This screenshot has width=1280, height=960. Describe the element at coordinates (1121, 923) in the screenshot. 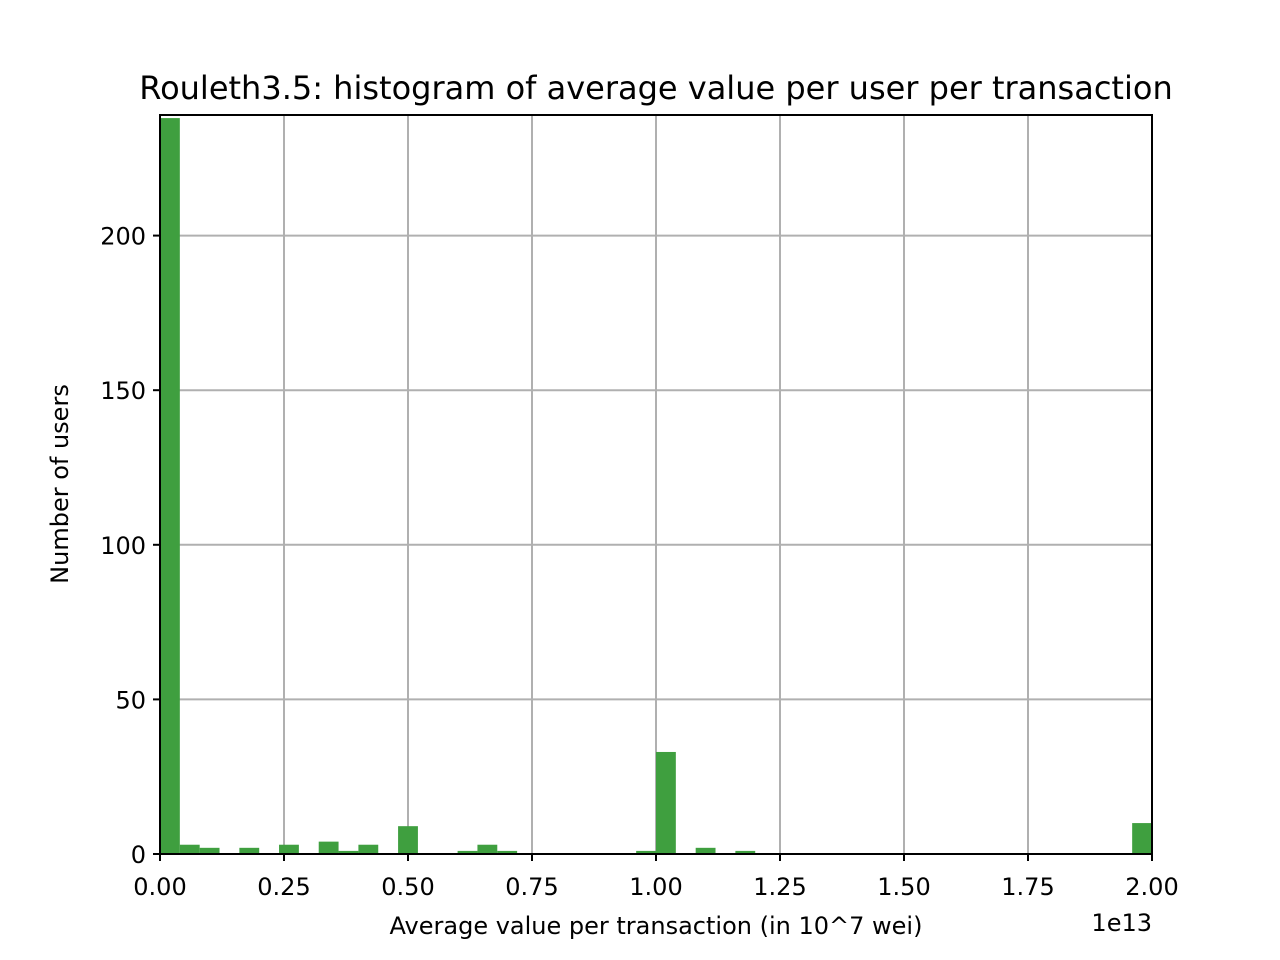

I see `x-axis-offset-label: 1e13` at that location.